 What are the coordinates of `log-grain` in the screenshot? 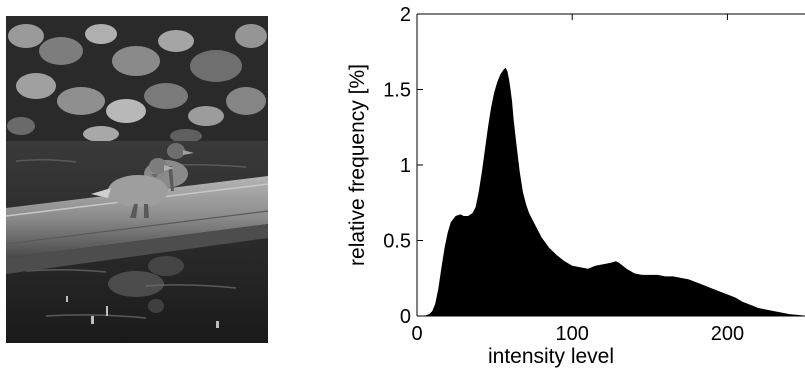 It's located at (137, 227).